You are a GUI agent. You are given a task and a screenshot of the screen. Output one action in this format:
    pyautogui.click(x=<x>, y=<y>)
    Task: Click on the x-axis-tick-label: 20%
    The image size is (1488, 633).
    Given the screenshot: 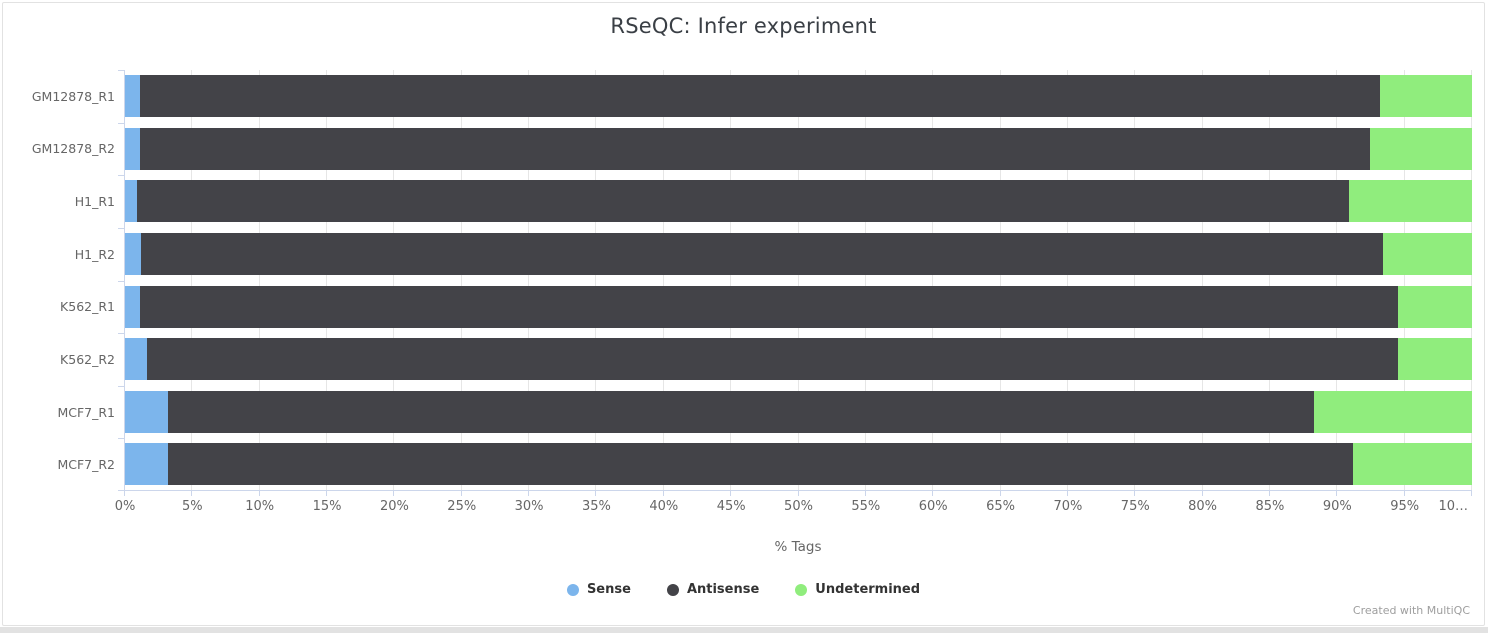 What is the action you would take?
    pyautogui.click(x=394, y=506)
    